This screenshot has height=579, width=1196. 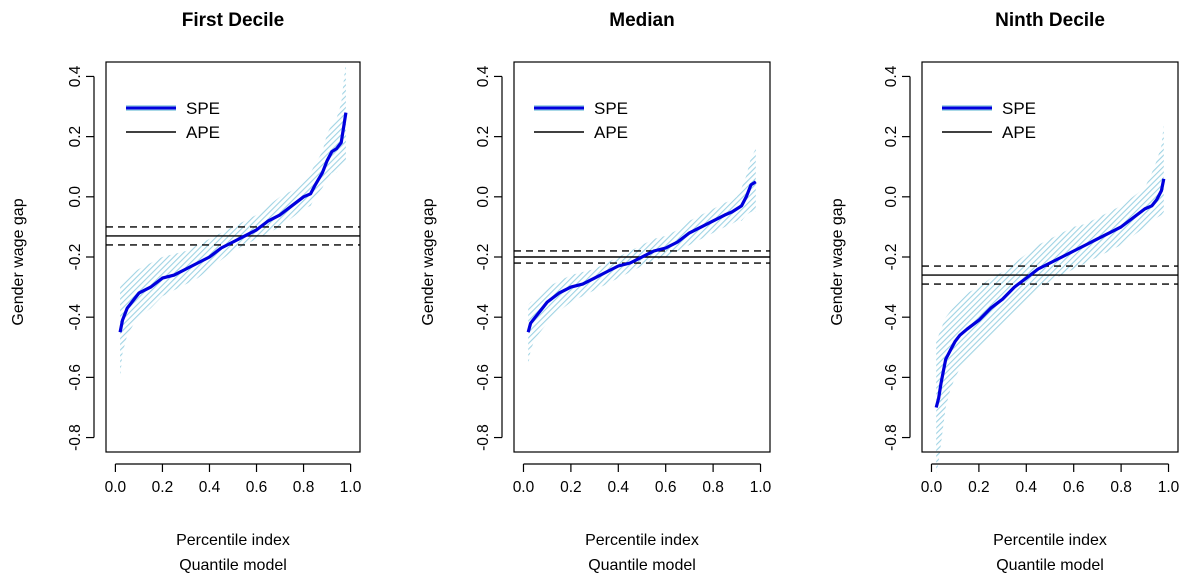 I want to click on chart-title: First Decile, so click(x=233, y=20).